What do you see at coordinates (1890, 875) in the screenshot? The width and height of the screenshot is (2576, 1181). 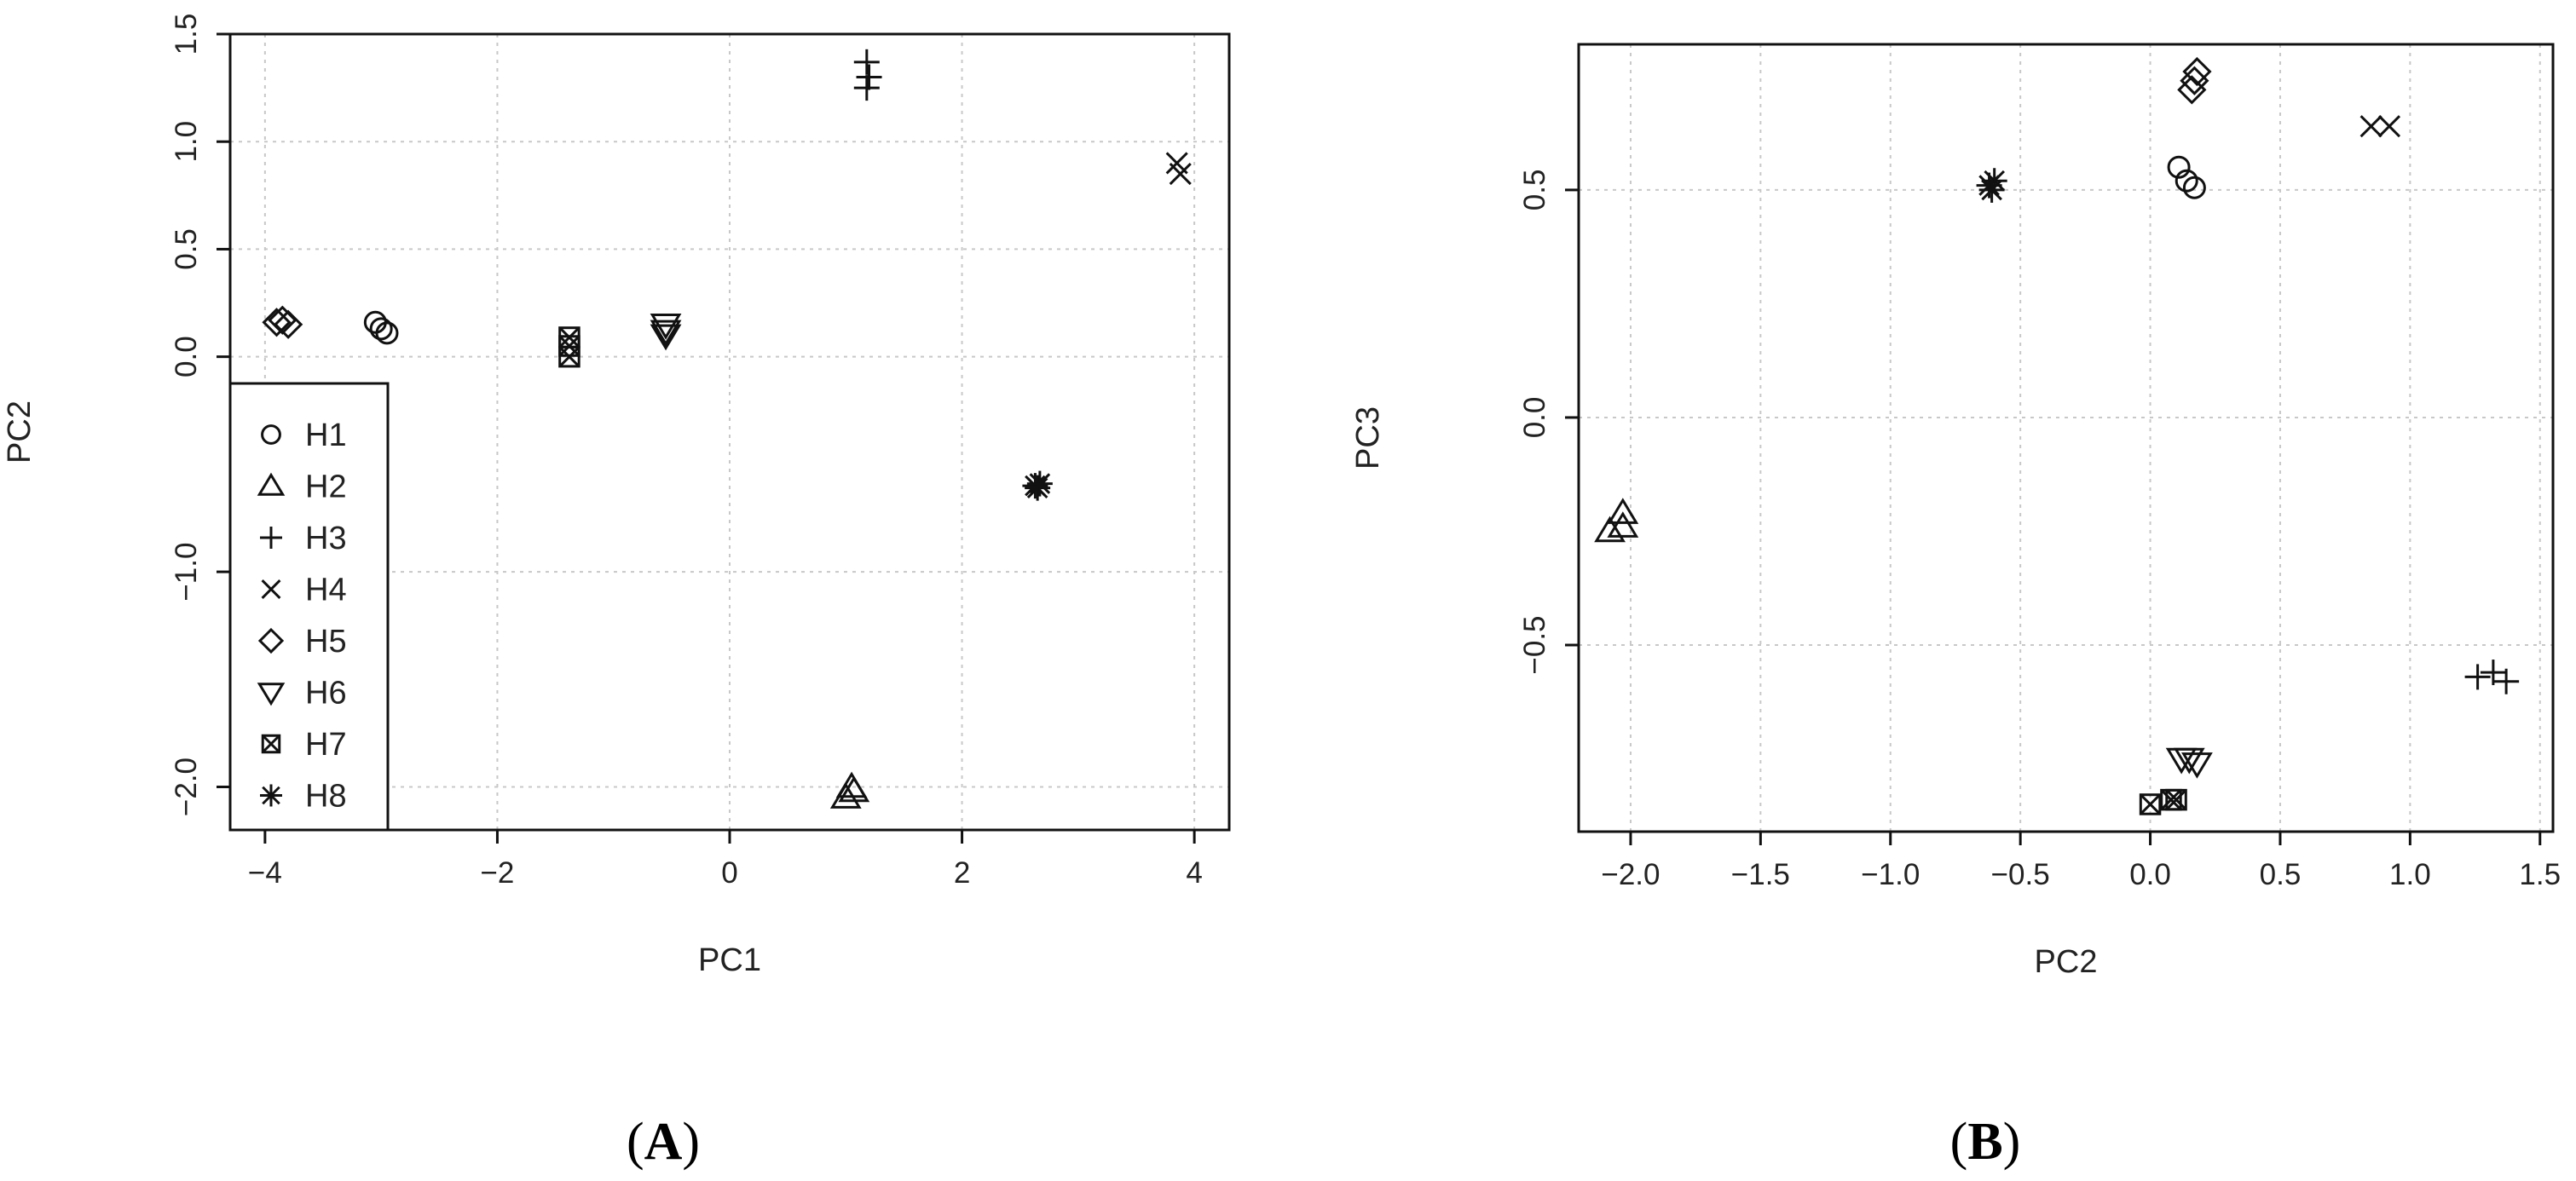 I see `panel-b-x-tick-label: −1.0` at bounding box center [1890, 875].